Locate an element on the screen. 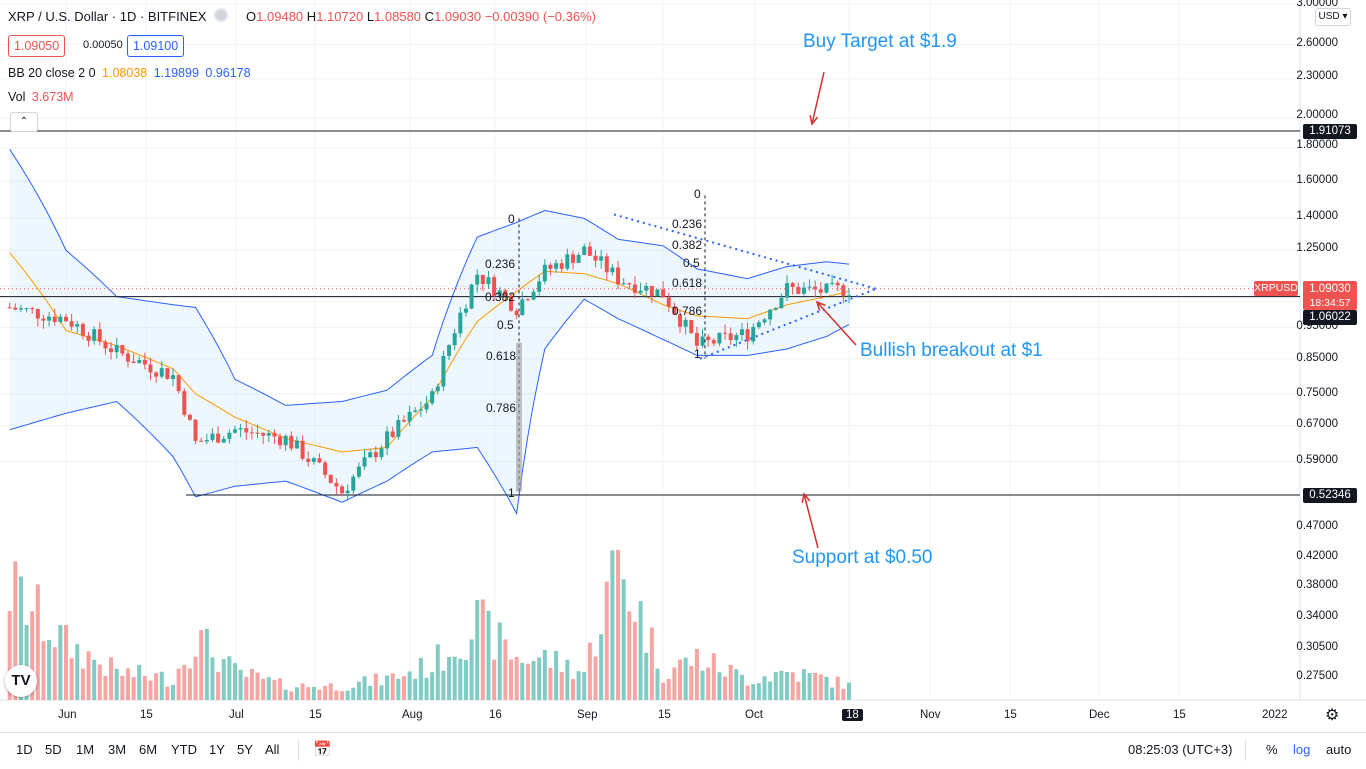 The width and height of the screenshot is (1366, 769). range-all-button: All is located at coordinates (272, 749).